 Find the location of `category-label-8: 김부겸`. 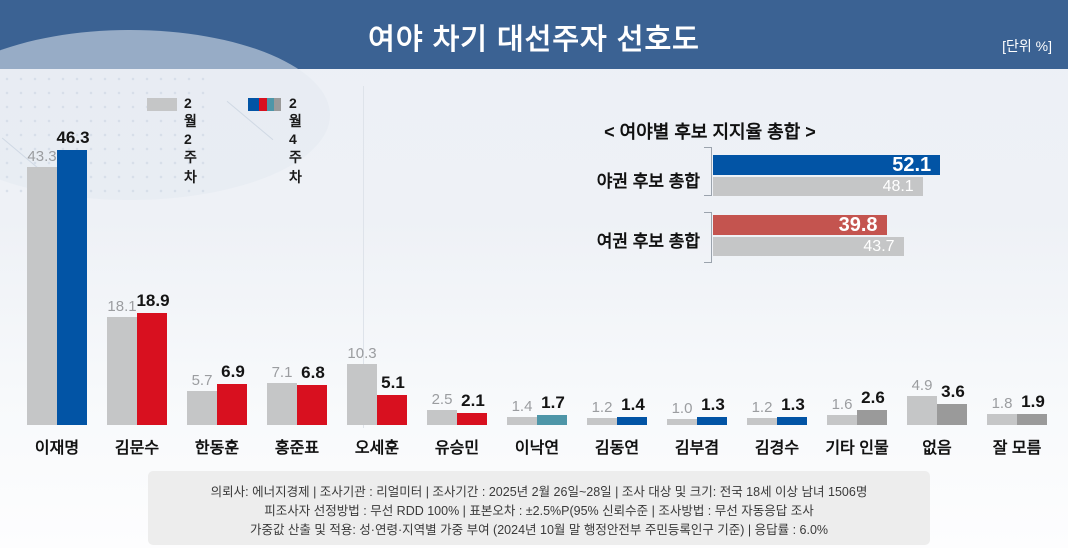

category-label-8: 김부겸 is located at coordinates (697, 448).